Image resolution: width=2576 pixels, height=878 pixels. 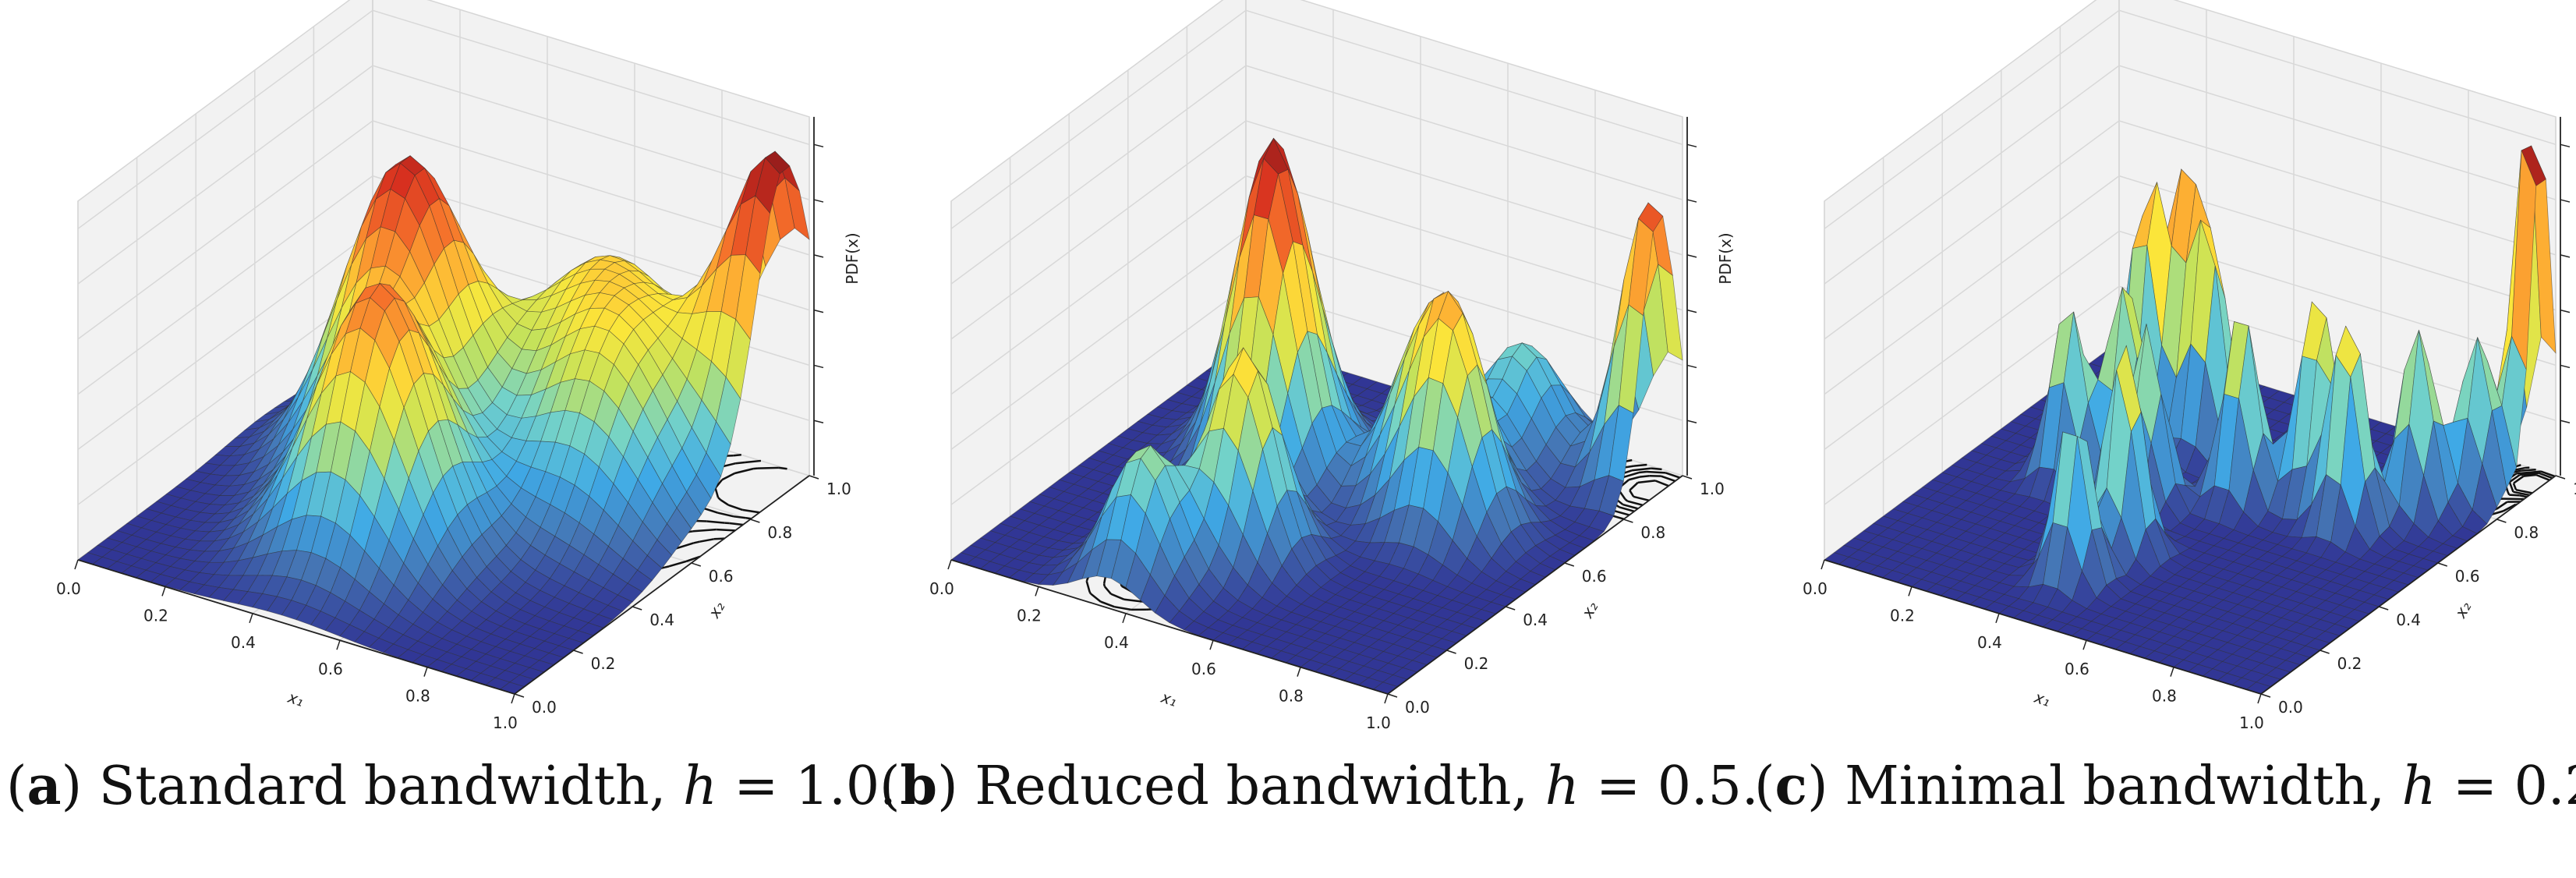 What do you see at coordinates (1902, 615) in the screenshot?
I see `x1-tick-label: 0.2` at bounding box center [1902, 615].